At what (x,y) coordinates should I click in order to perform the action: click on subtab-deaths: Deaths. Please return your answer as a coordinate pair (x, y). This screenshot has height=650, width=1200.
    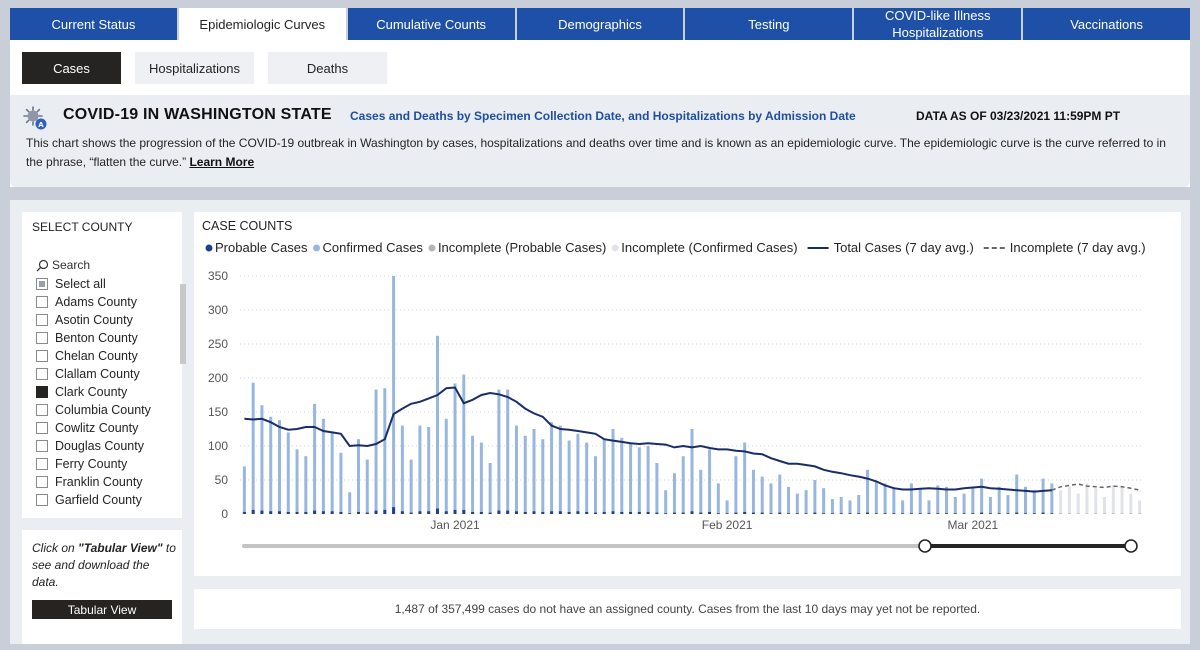
    Looking at the image, I should click on (327, 68).